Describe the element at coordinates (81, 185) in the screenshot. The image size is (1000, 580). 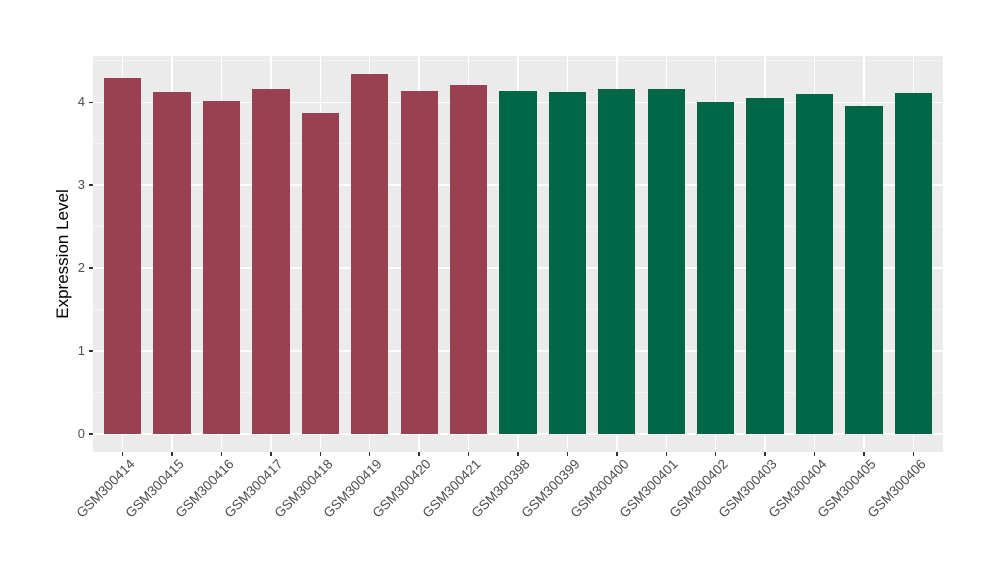
I see `y-tick-label: 3` at that location.